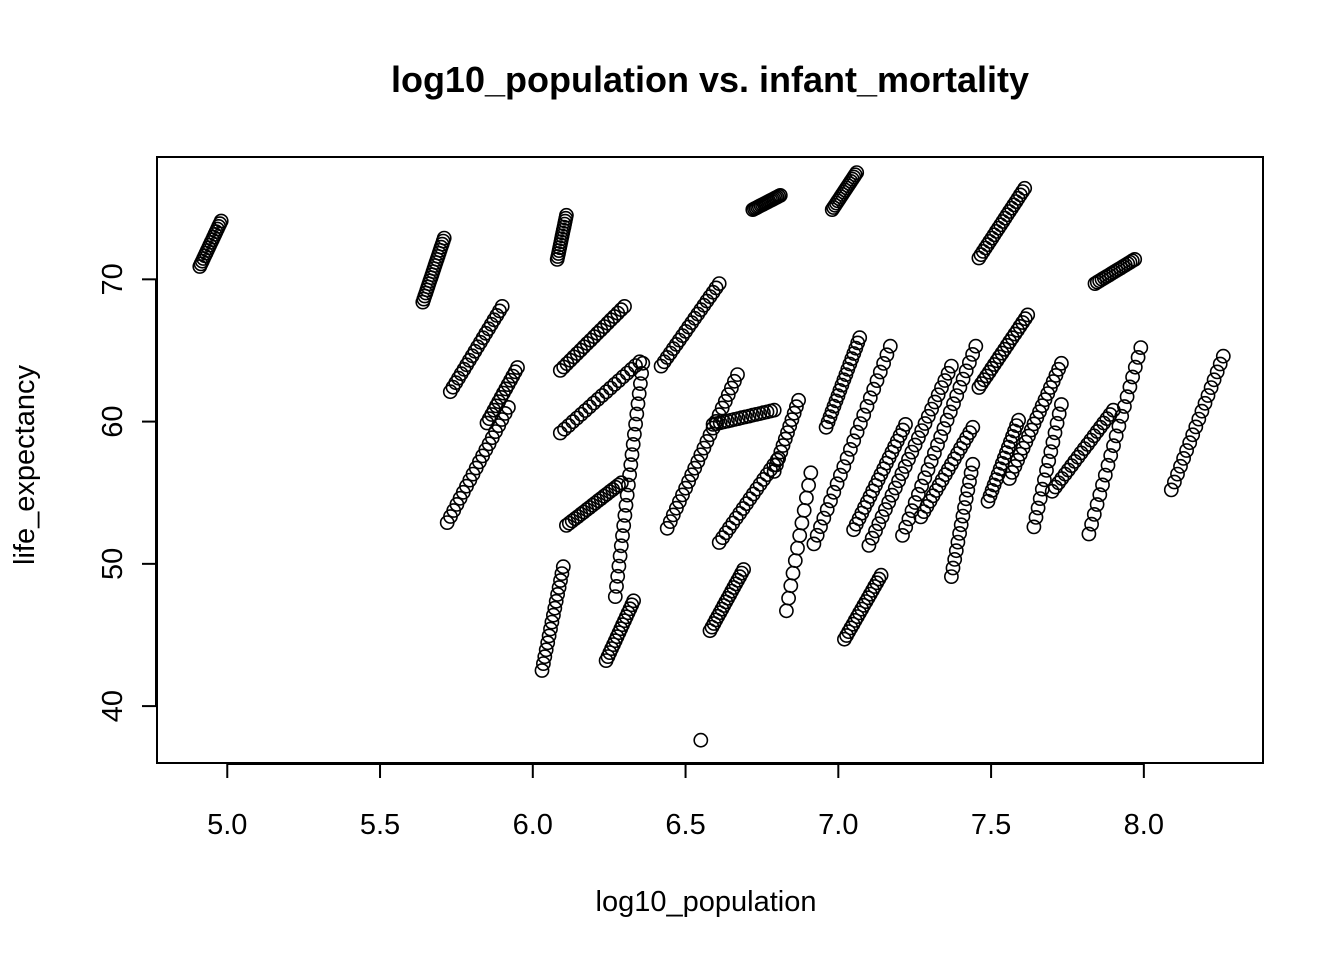  What do you see at coordinates (113, 421) in the screenshot?
I see `y-tick-label: 60` at bounding box center [113, 421].